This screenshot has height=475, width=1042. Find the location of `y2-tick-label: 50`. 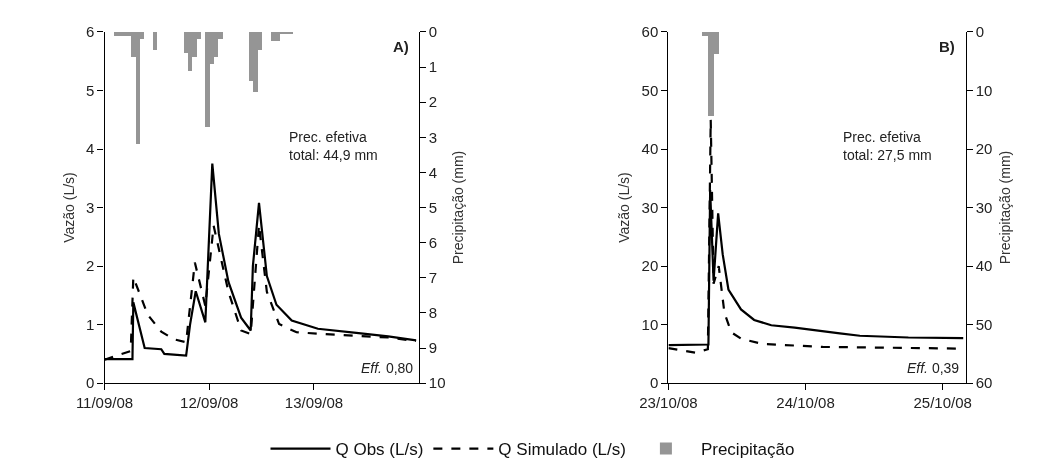

y2-tick-label: 50 is located at coordinates (984, 324).